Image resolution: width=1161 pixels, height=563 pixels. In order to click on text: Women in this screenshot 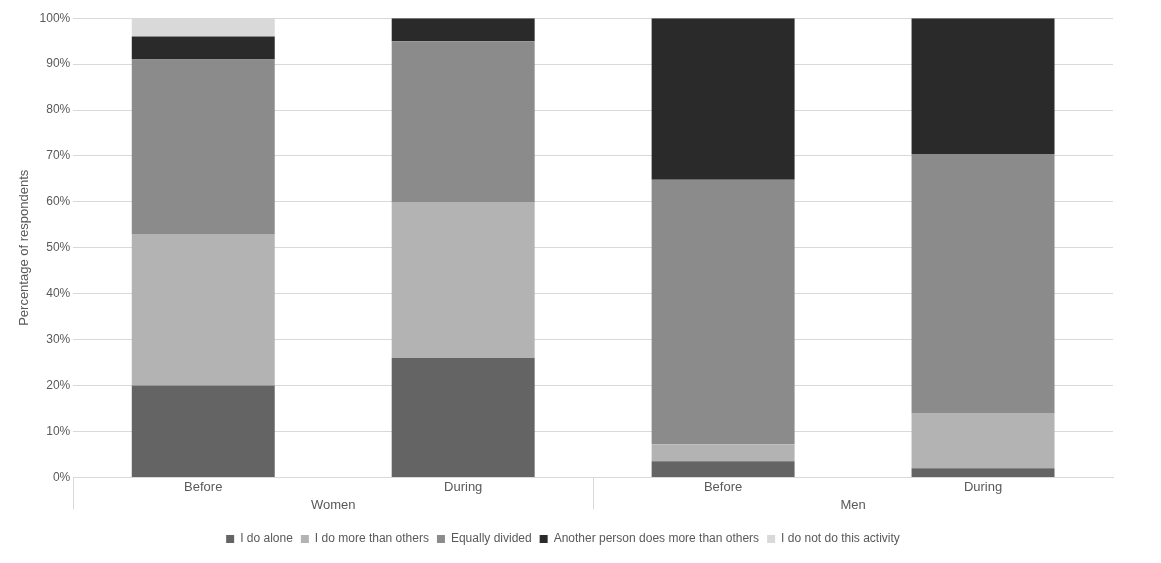, I will do `click(333, 504)`.